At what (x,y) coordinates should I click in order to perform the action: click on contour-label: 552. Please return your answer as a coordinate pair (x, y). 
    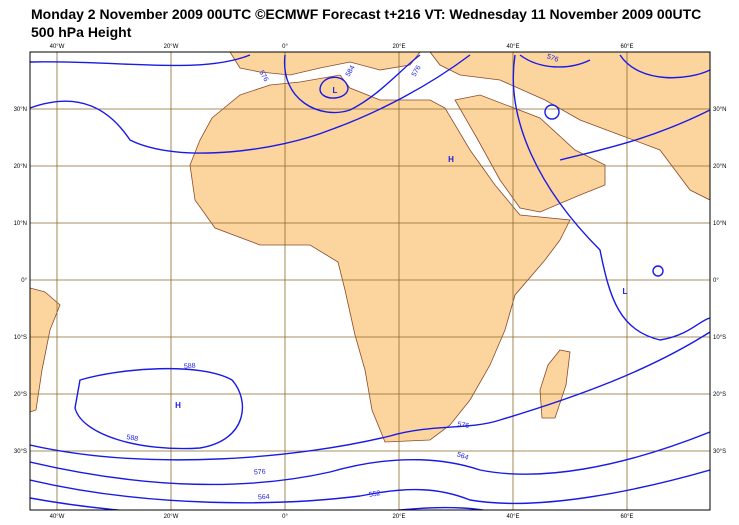
    Looking at the image, I should click on (374, 494).